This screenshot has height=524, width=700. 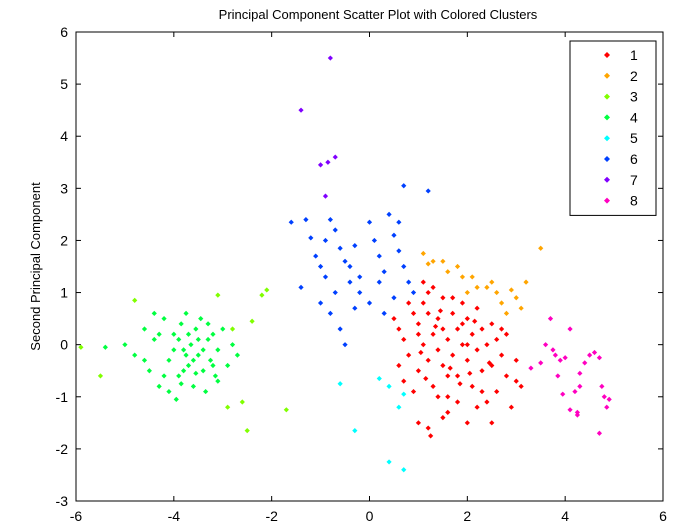 I want to click on y-tick-label: 3, so click(x=64, y=188).